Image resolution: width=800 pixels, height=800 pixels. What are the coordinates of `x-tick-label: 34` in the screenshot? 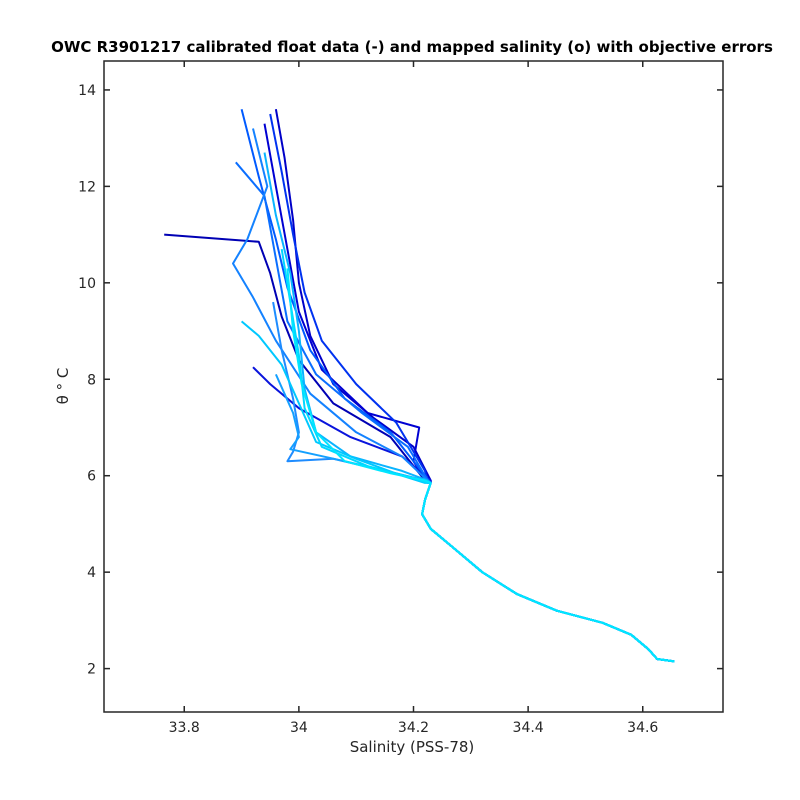 It's located at (299, 728).